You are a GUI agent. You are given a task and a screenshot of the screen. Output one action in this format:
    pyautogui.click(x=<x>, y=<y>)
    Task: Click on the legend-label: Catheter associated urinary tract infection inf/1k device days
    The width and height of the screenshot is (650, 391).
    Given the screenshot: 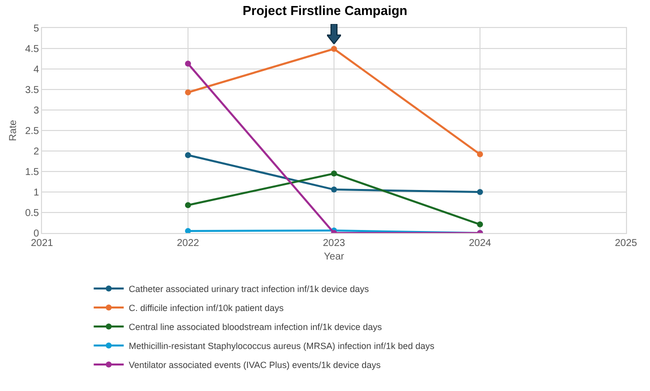 What is the action you would take?
    pyautogui.click(x=249, y=289)
    